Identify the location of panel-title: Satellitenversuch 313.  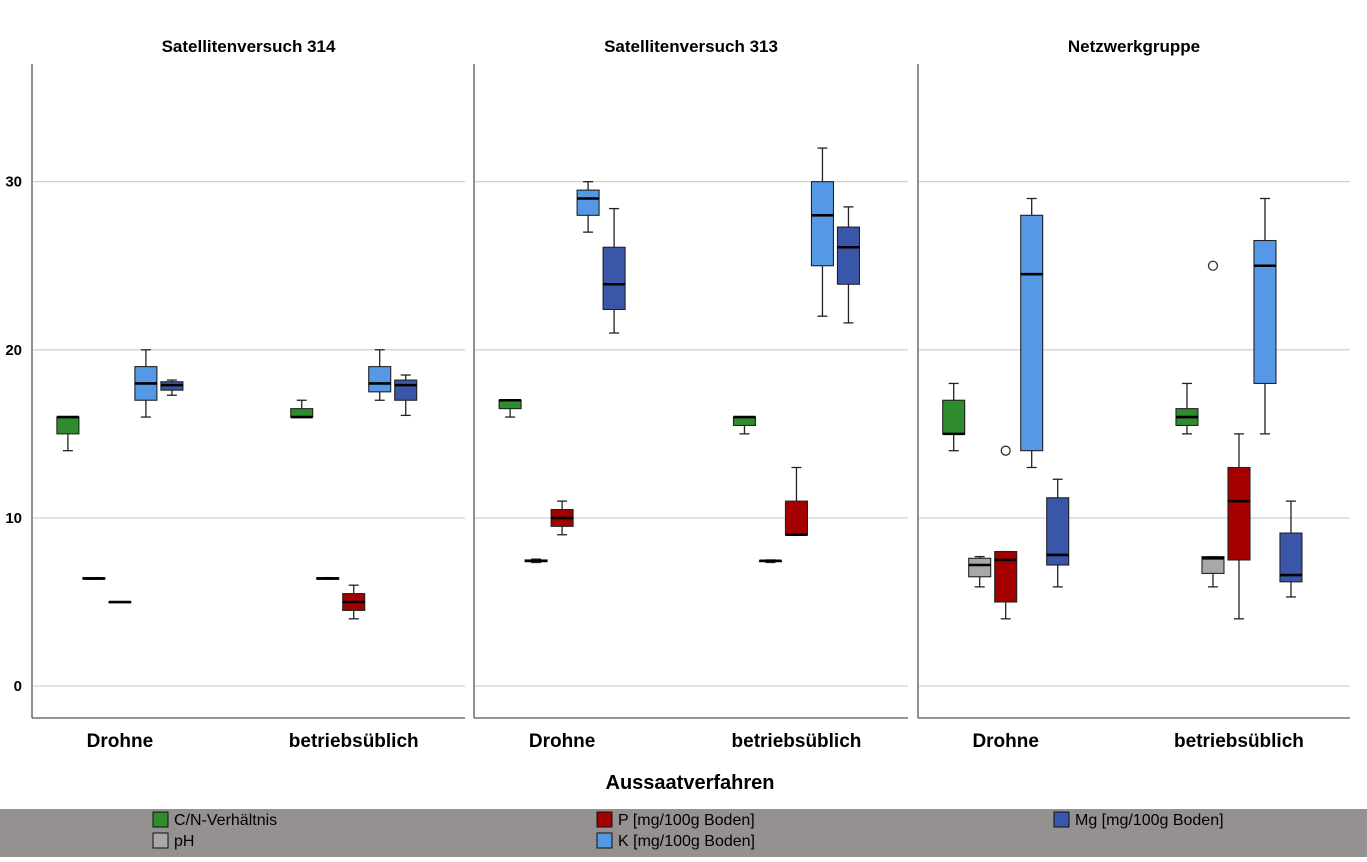
(691, 46).